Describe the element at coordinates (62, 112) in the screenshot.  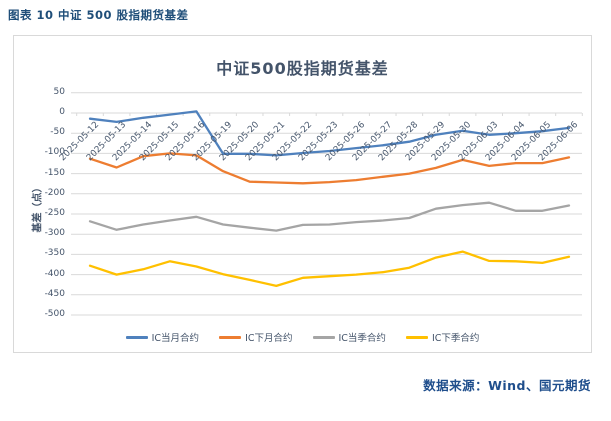
I see `y-tick-label: 0` at that location.